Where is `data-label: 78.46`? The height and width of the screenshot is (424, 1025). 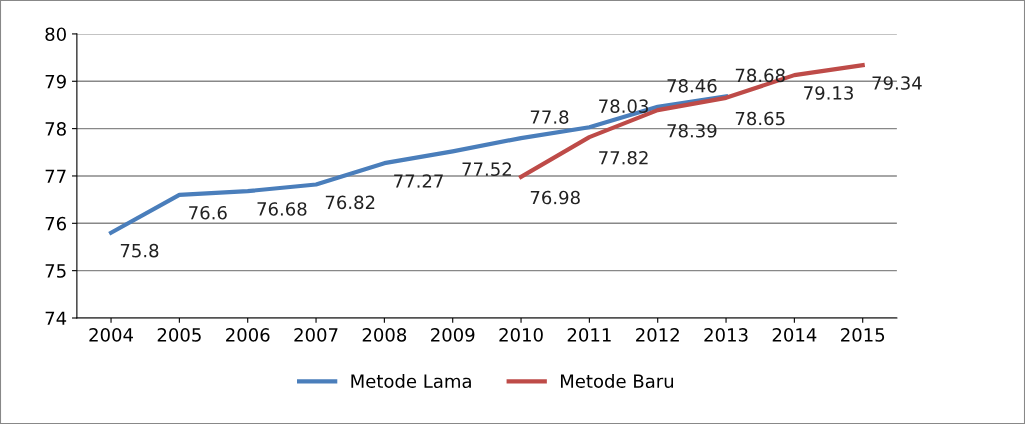
data-label: 78.46 is located at coordinates (692, 85).